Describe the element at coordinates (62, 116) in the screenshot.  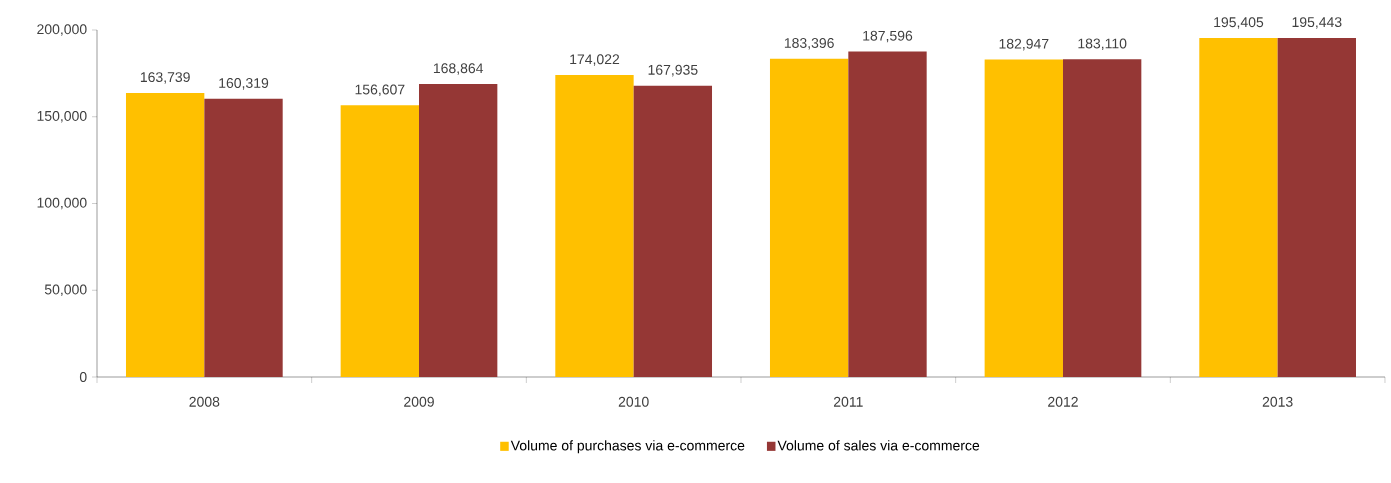
I see `y-tick-label: 150,000` at that location.